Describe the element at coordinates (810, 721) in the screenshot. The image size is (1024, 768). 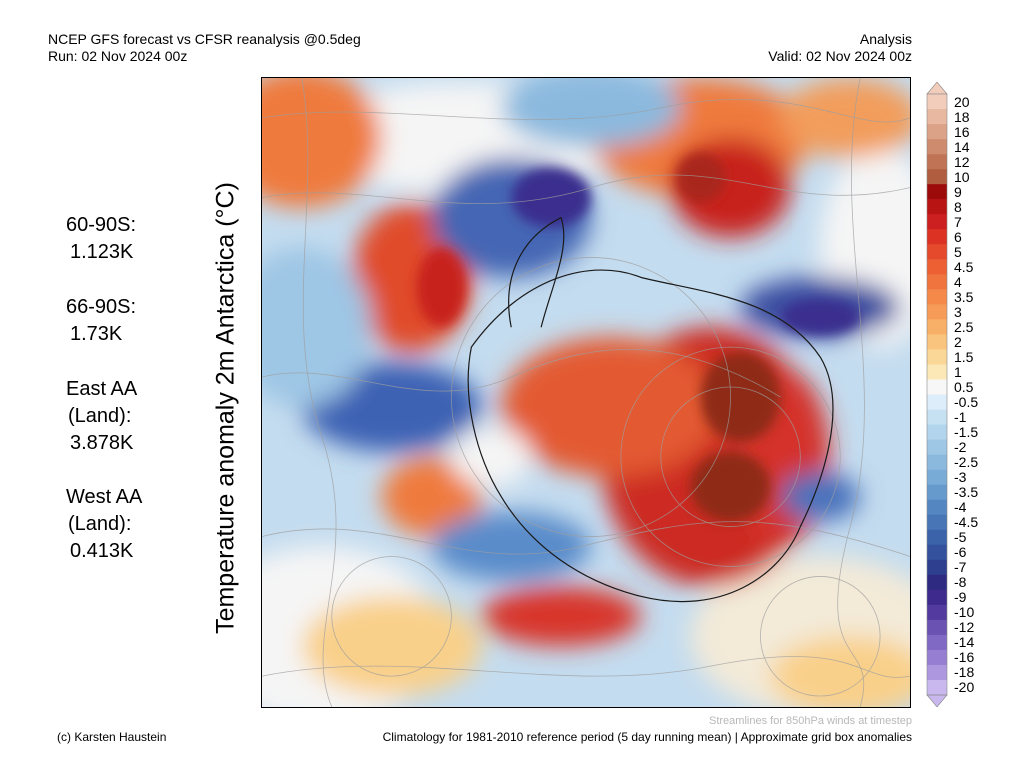
I see `streamline-note: Streamlines for 850hPa winds at timestep` at that location.